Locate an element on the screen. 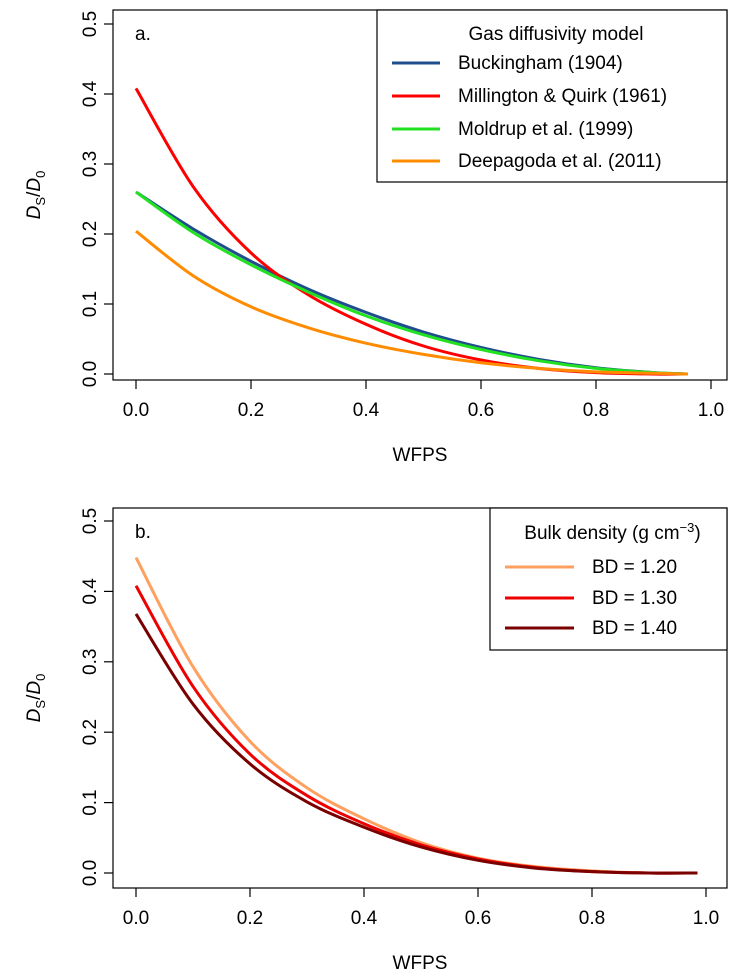  legend-entry: Moldrup et al. (1999) is located at coordinates (545, 129).